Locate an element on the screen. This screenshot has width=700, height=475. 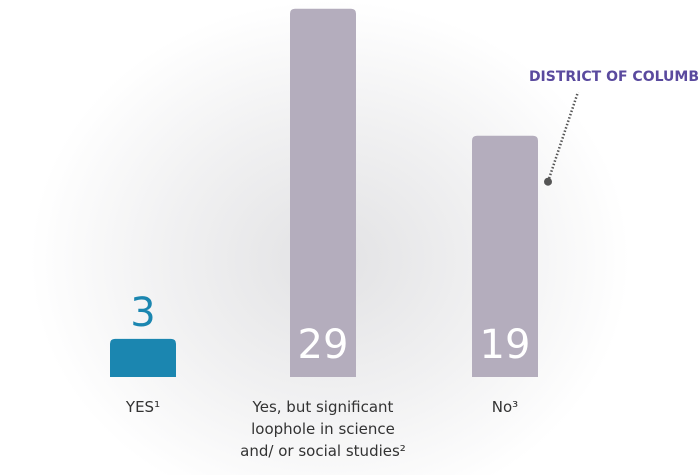
annotation: DISTRICT OF COLUMBIA is located at coordinates (614, 77).